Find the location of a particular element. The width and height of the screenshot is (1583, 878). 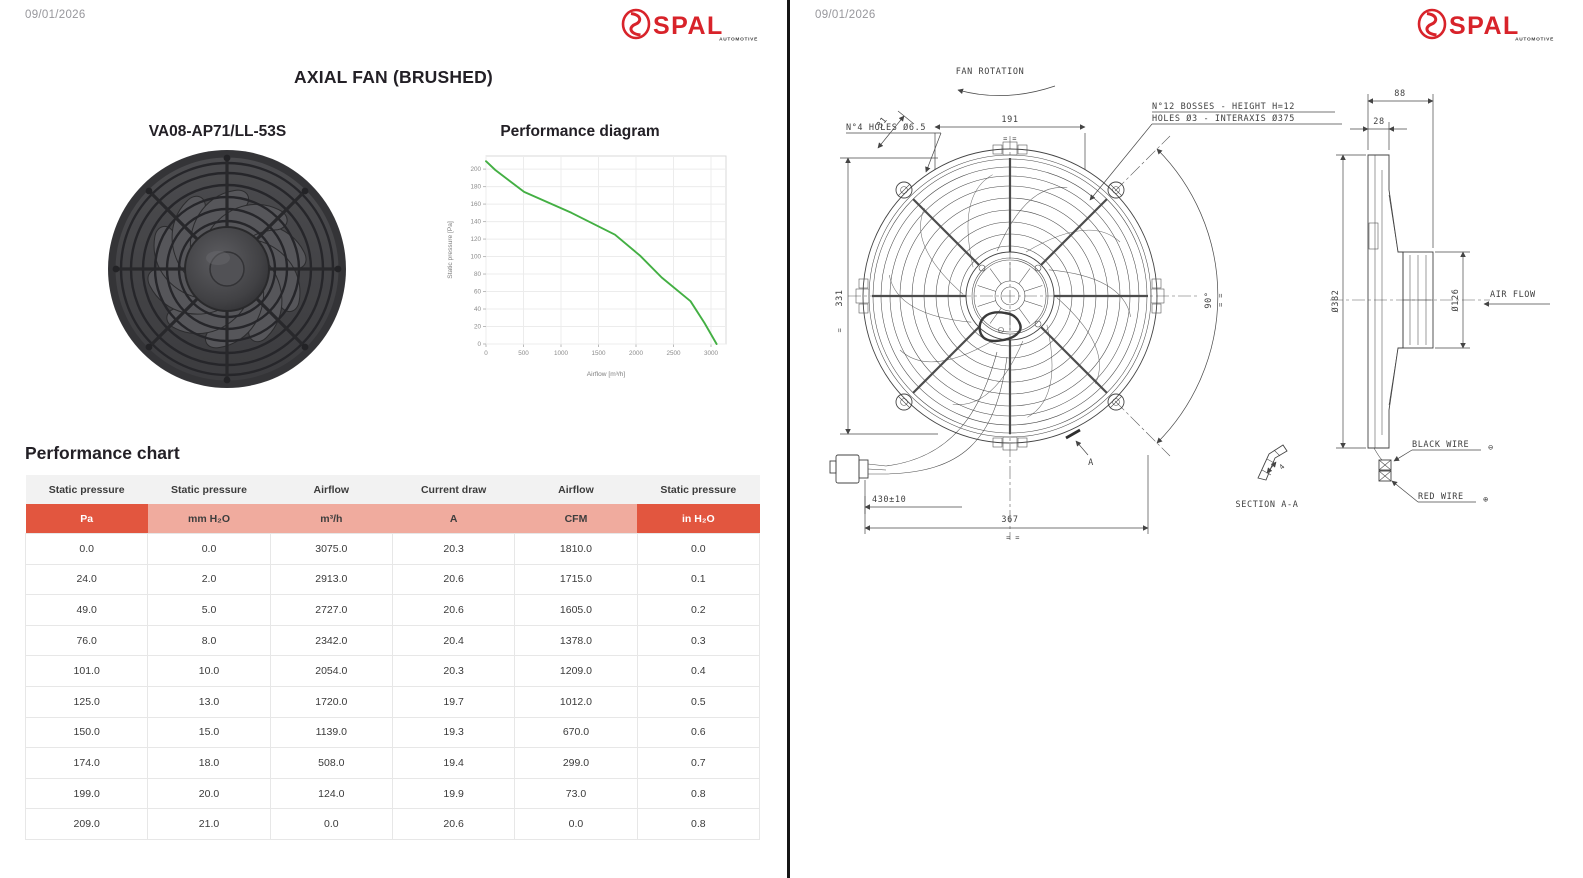

table-row: 0.0 0.0 3075.0 20.3 1810.0 0.0 is located at coordinates (392, 549).